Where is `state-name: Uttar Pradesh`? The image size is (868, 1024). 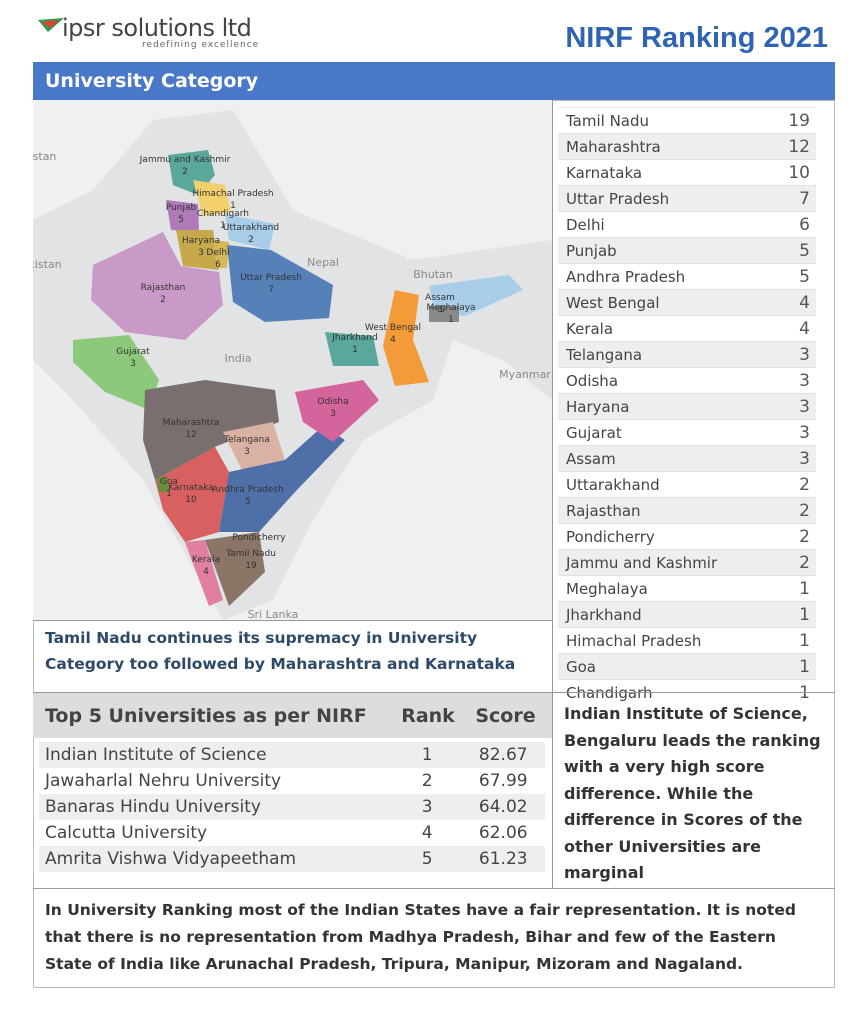
state-name: Uttar Pradesh is located at coordinates (618, 198).